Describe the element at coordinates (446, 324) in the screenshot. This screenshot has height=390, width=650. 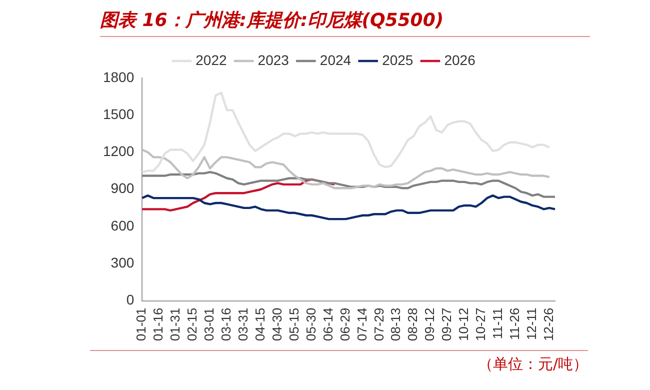
I see `x-tick-label: 09-27` at that location.